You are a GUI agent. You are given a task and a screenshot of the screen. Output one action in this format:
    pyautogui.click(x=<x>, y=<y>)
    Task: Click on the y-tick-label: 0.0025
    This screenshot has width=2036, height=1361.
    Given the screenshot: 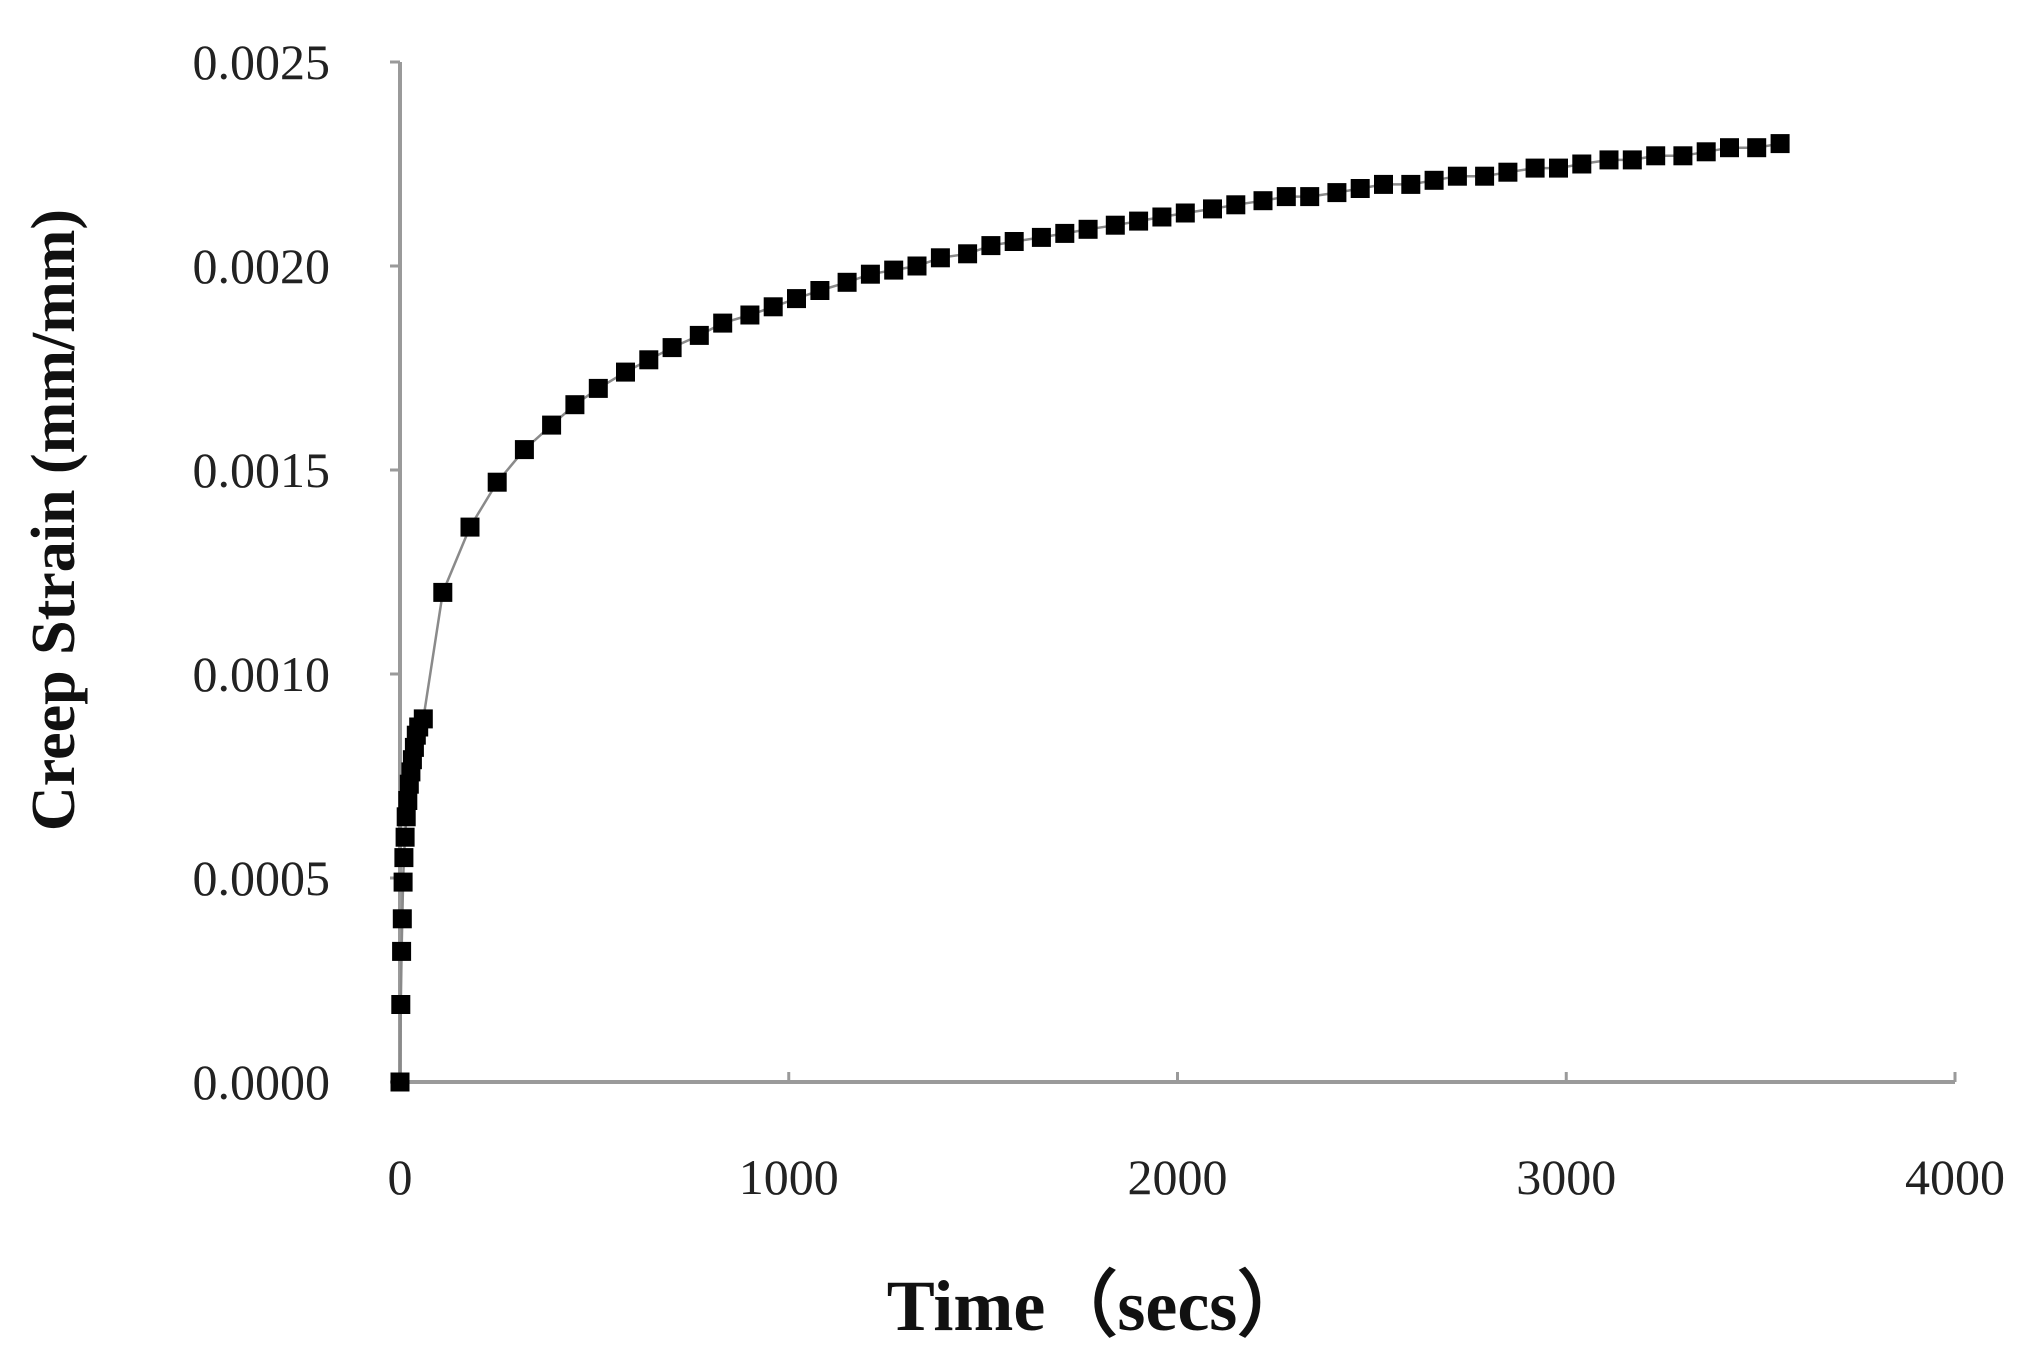 What is the action you would take?
    pyautogui.click(x=262, y=62)
    